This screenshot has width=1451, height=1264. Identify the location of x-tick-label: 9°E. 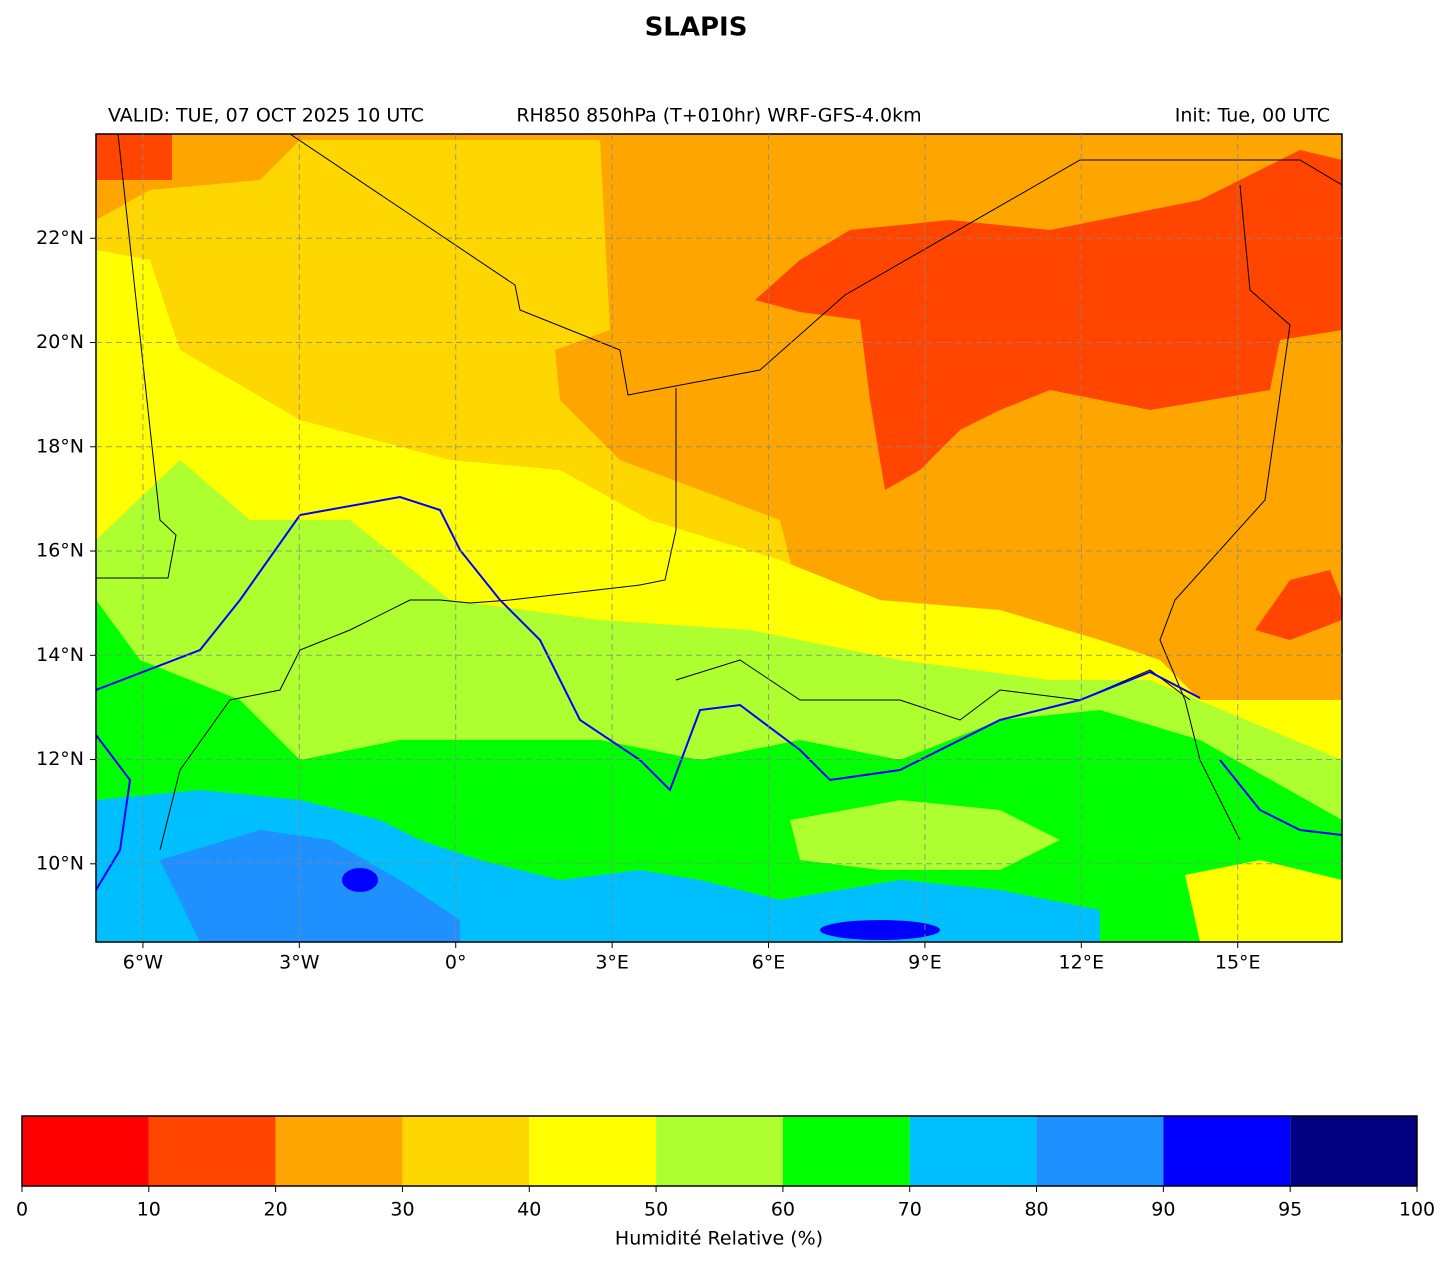
(925, 963).